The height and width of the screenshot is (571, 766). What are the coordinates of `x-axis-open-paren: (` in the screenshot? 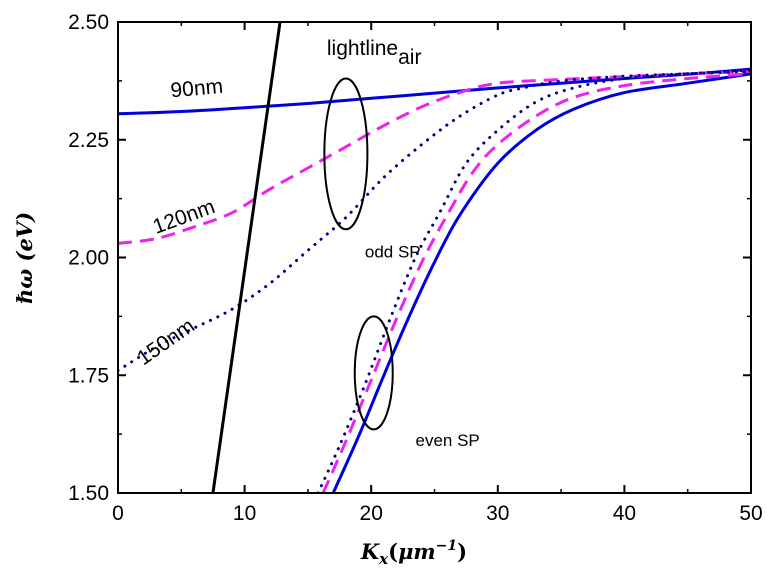 It's located at (393, 551).